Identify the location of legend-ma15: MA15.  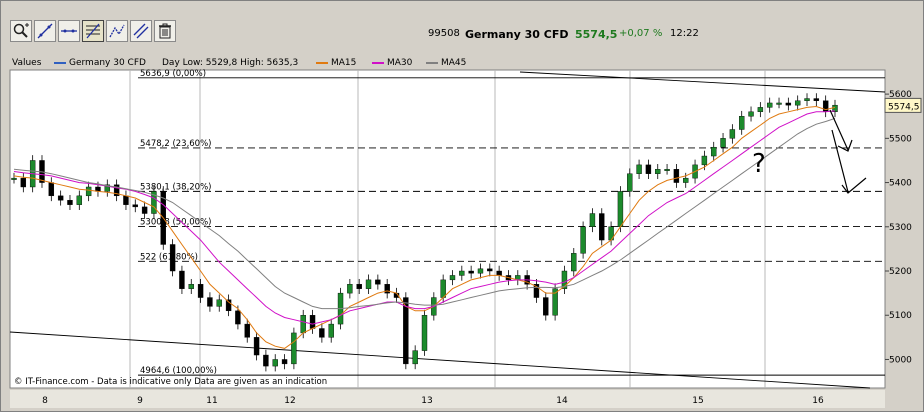
(336, 63).